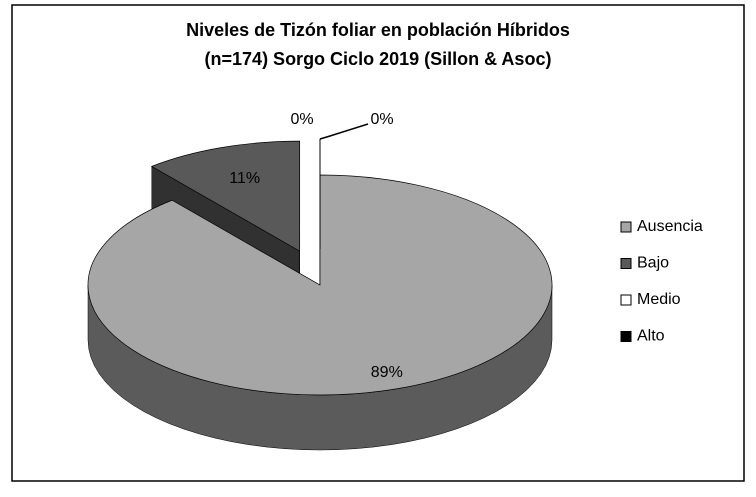 Image resolution: width=756 pixels, height=497 pixels. Describe the element at coordinates (344, 131) in the screenshot. I see `leader-line` at that location.